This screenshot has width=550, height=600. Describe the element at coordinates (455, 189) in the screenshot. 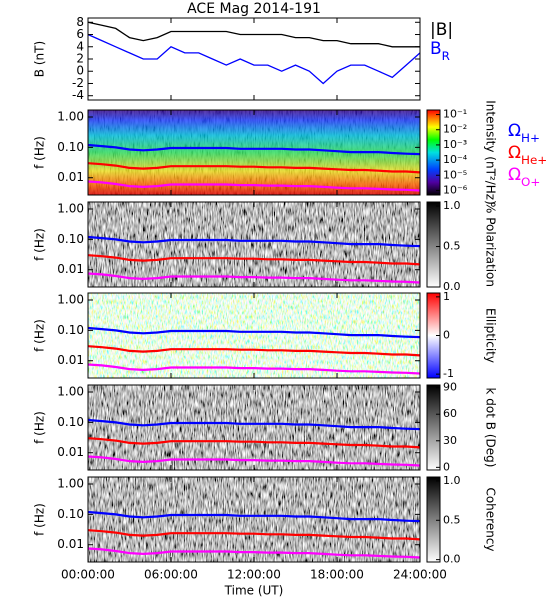

I see `colorbar-tick-label: 10⁻⁶` at that location.